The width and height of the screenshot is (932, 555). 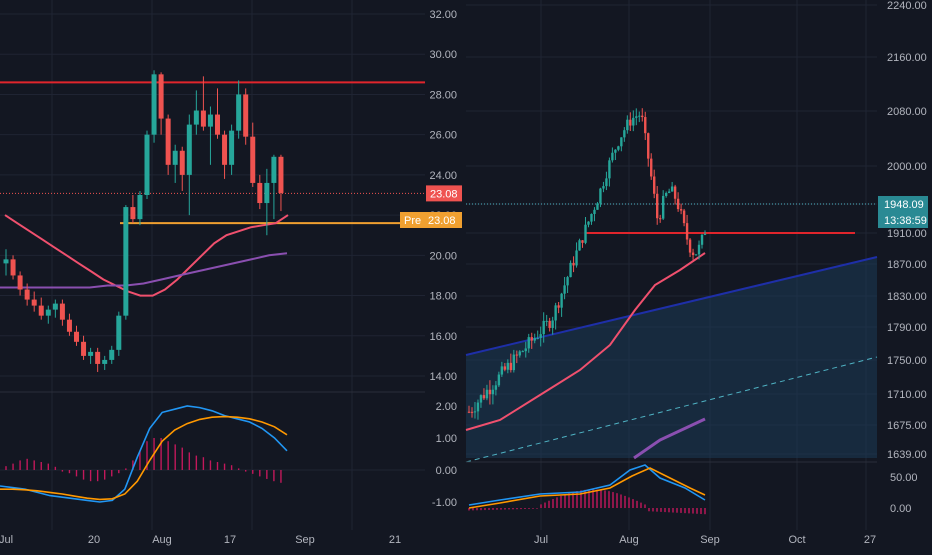 I want to click on left-y-tick-label: 20.00, so click(x=443, y=256).